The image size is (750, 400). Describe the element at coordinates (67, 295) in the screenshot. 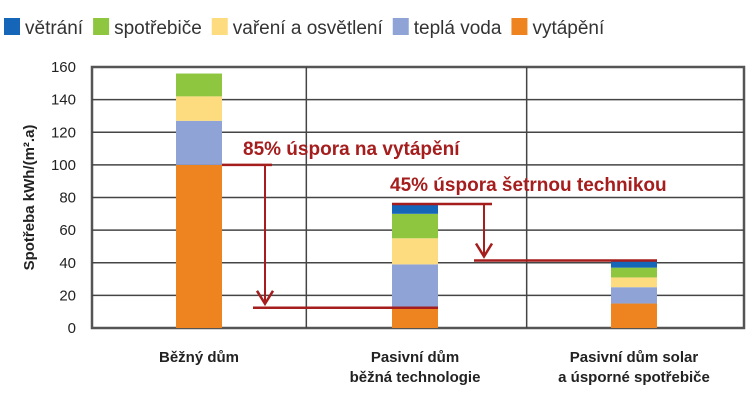

I see `y-tick-label: 20` at that location.